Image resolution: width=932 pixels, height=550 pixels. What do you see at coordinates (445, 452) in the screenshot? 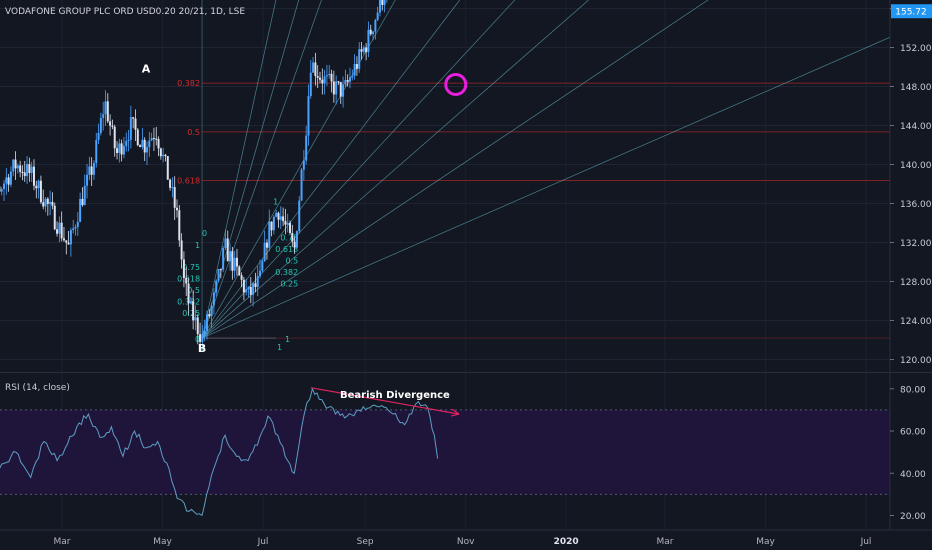
I see `rsi-band` at bounding box center [445, 452].